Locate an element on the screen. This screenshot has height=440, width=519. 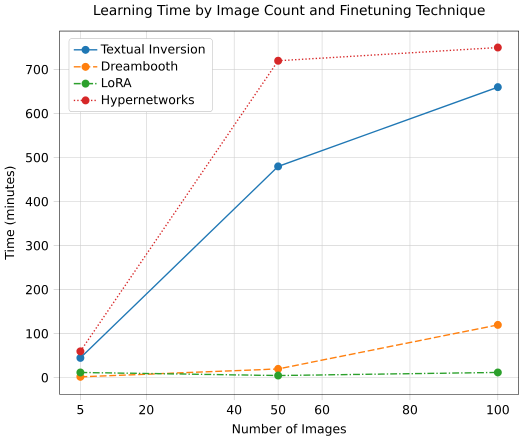
y-tick-label: 600 is located at coordinates (37, 113).